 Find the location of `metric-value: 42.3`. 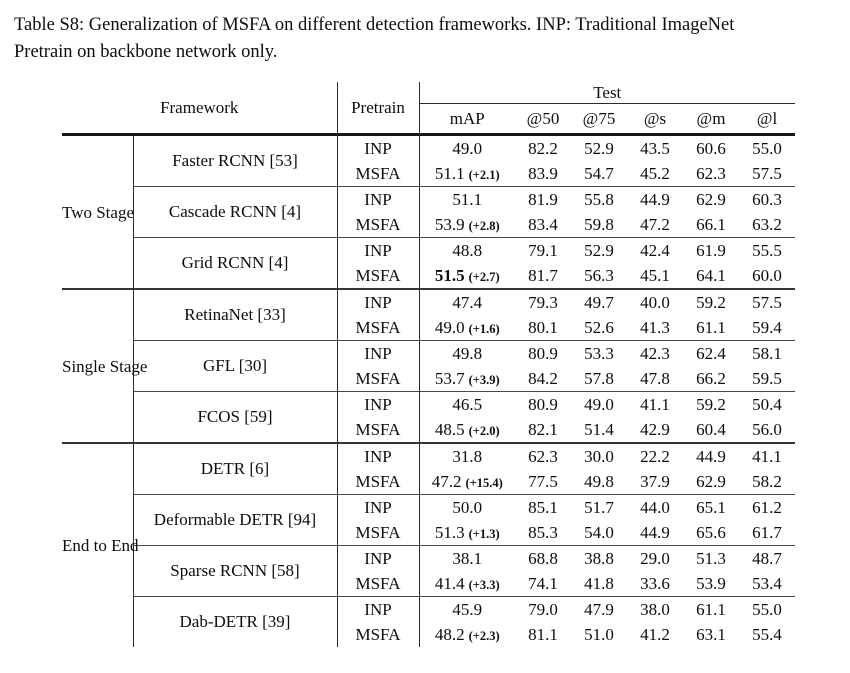

metric-value: 42.3 is located at coordinates (655, 353).